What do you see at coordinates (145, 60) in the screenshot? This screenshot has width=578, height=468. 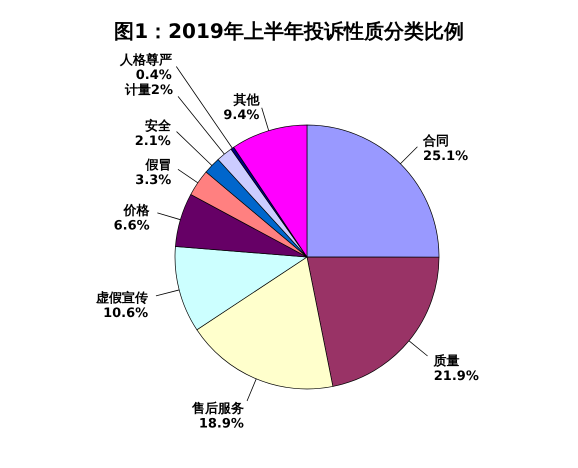 I see `slice-label: 人格尊严` at bounding box center [145, 60].